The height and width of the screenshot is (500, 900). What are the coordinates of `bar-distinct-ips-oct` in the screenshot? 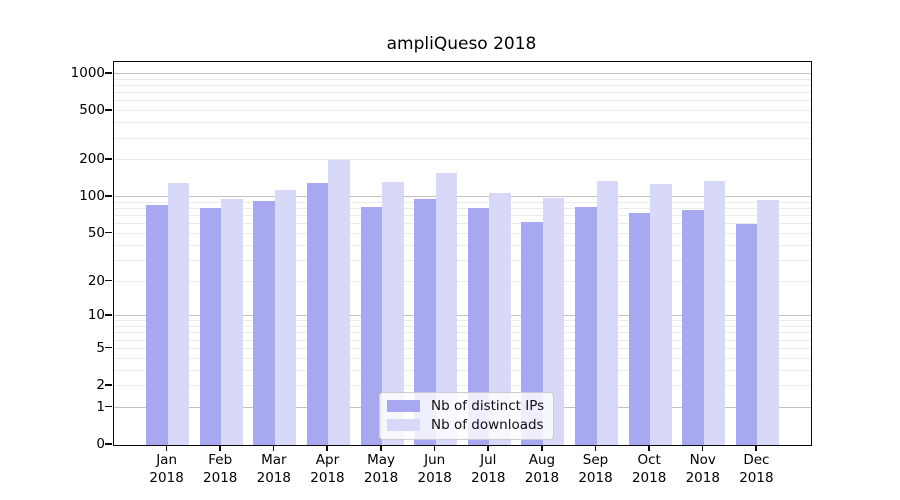 It's located at (639, 329).